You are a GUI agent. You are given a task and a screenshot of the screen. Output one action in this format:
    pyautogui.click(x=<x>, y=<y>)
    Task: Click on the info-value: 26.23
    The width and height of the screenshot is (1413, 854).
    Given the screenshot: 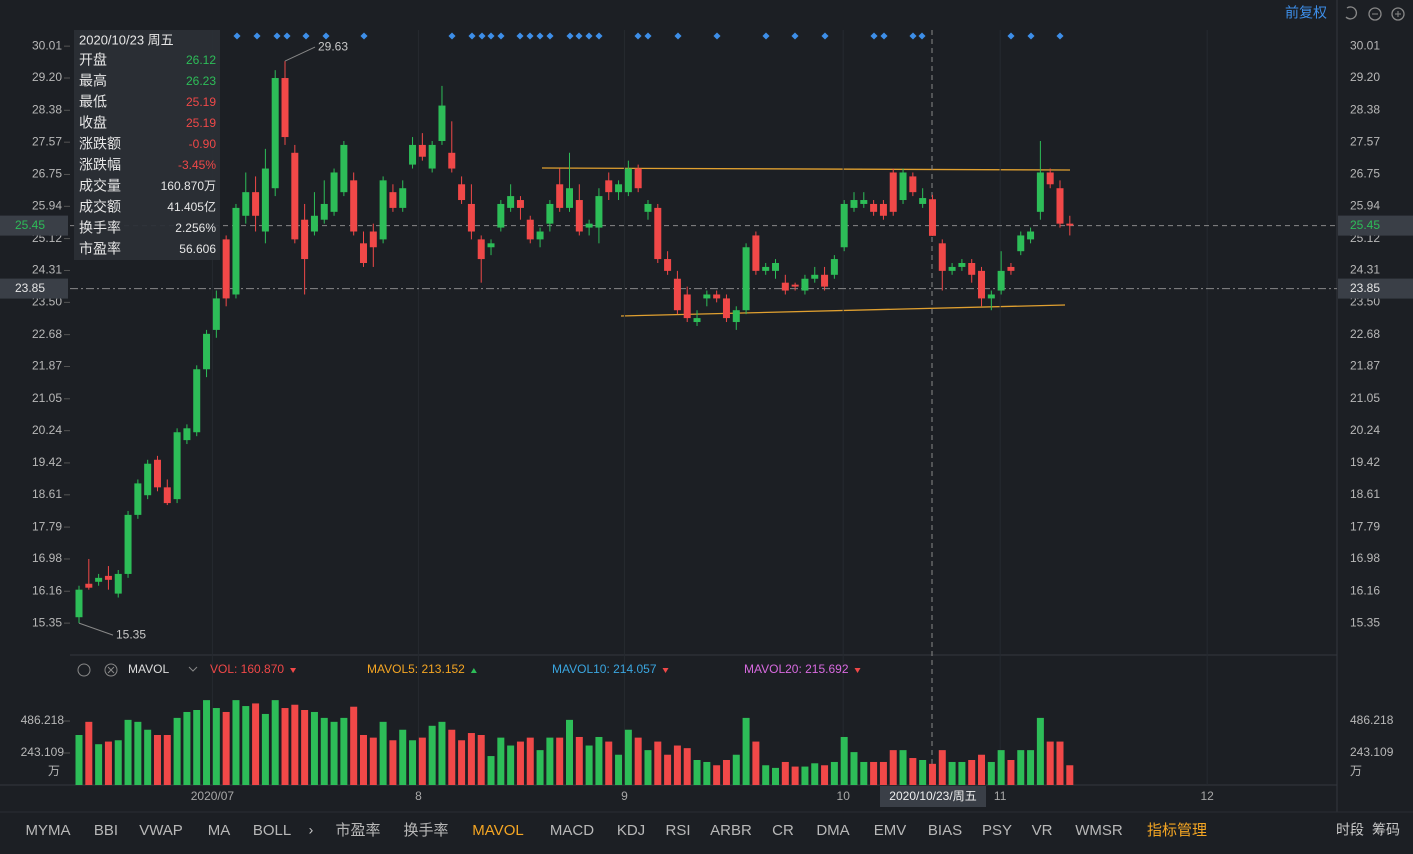 What is the action you would take?
    pyautogui.click(x=201, y=81)
    